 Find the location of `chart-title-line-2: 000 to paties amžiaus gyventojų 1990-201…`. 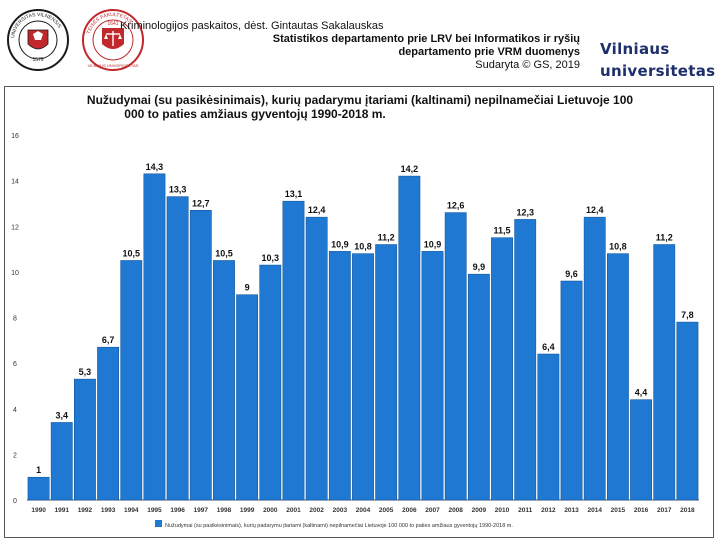

chart-title-line-2: 000 to paties amžiaus gyventojų 1990-201… is located at coordinates (254, 114).